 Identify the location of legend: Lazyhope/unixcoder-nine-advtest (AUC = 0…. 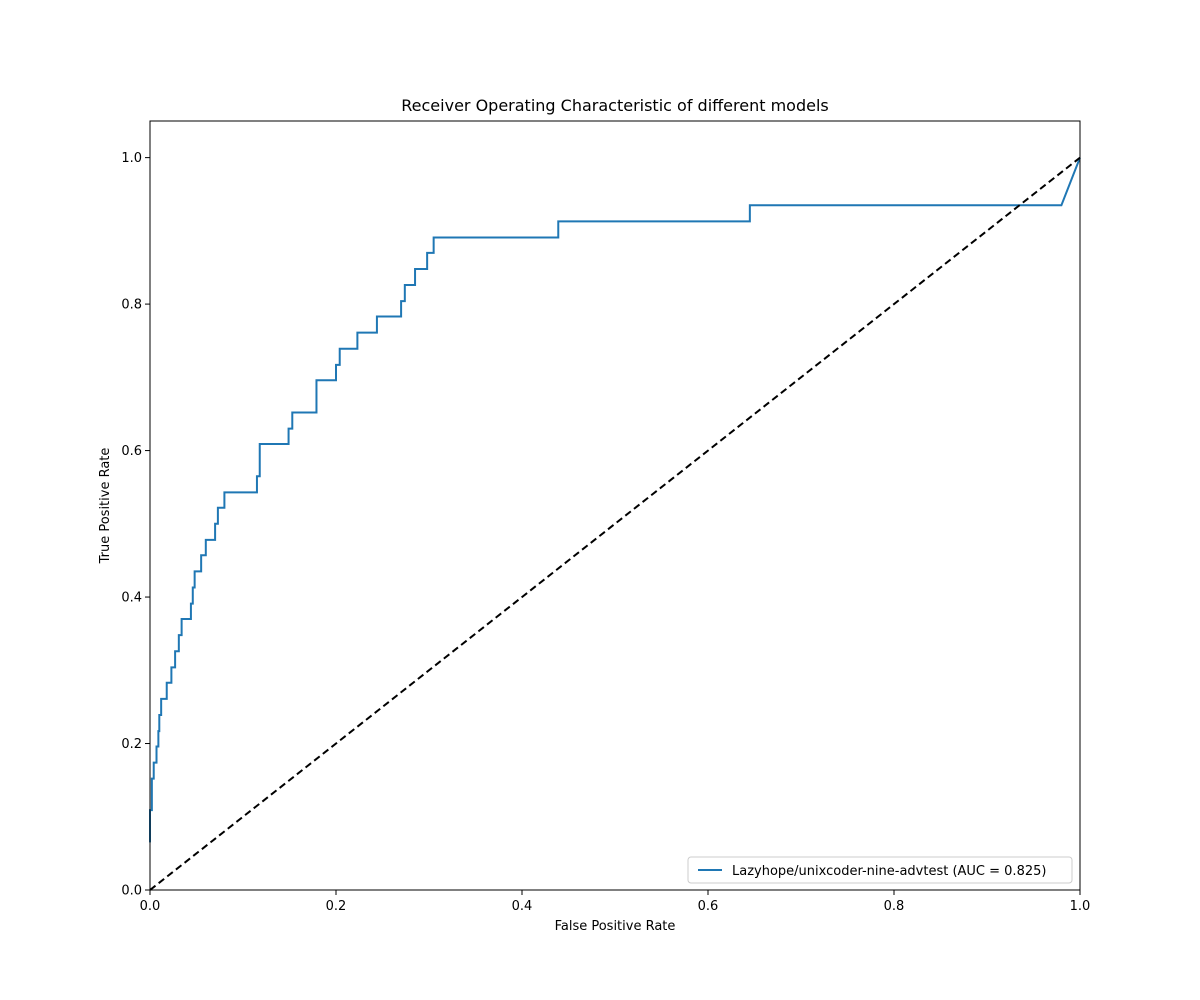
(880, 870).